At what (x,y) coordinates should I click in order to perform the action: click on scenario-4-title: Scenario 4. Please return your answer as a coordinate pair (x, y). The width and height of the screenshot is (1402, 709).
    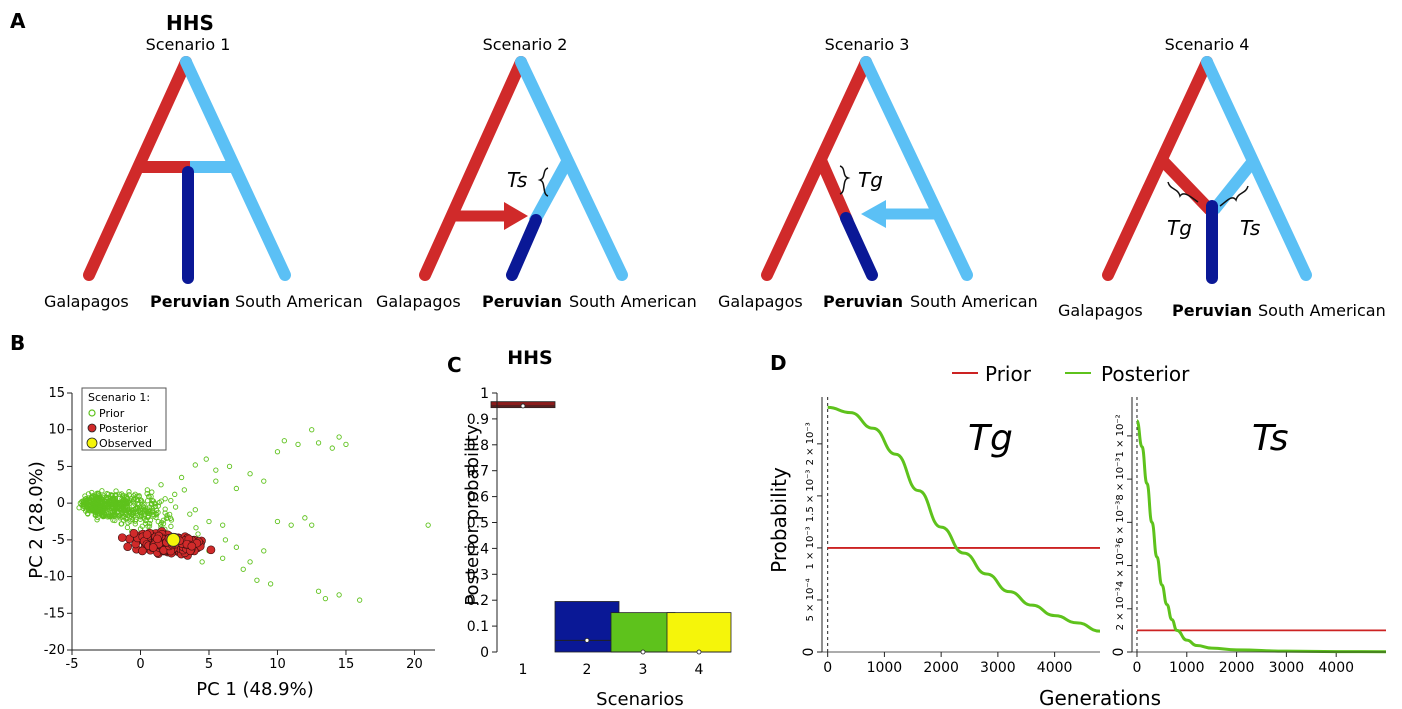
    Looking at the image, I should click on (1207, 44).